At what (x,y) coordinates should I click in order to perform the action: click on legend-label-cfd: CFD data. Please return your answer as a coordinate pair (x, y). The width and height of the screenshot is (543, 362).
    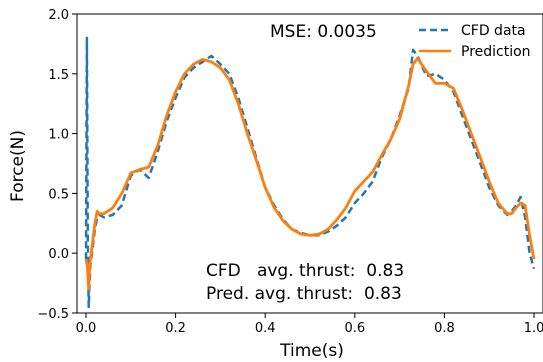
    Looking at the image, I should click on (493, 31).